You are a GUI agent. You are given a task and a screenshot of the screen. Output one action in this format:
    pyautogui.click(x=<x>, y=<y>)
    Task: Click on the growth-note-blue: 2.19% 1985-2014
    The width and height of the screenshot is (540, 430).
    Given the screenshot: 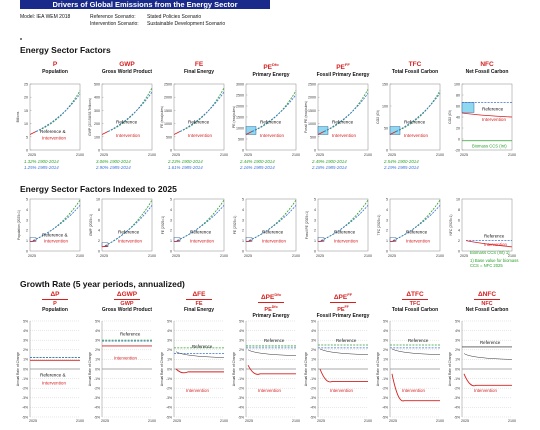 What is the action you would take?
    pyautogui.click(x=401, y=167)
    